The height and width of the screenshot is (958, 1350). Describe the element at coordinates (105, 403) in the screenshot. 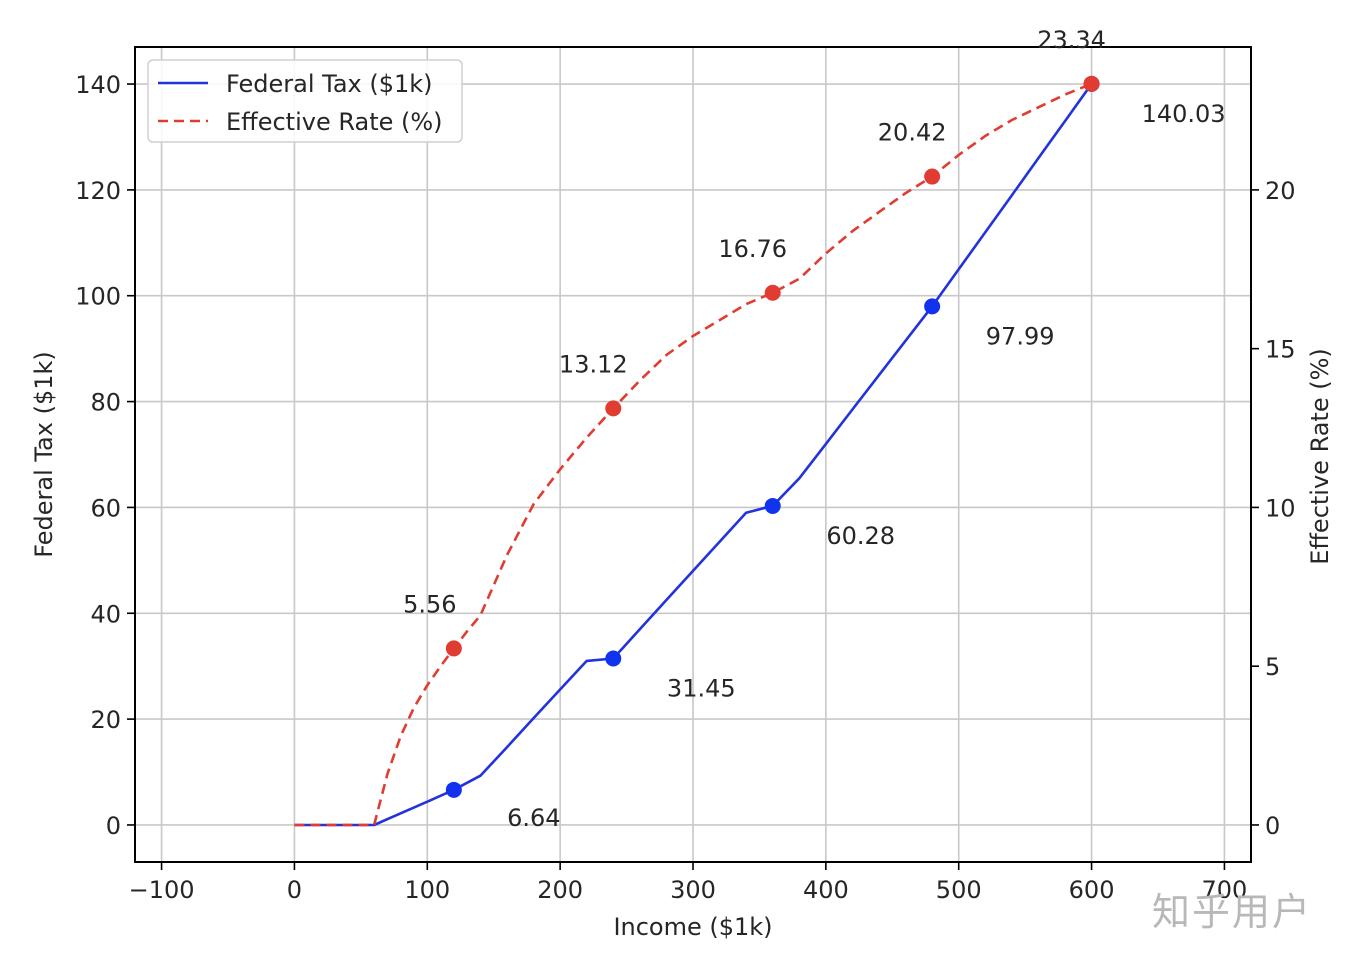

I see `y-tick-label: 80` at that location.